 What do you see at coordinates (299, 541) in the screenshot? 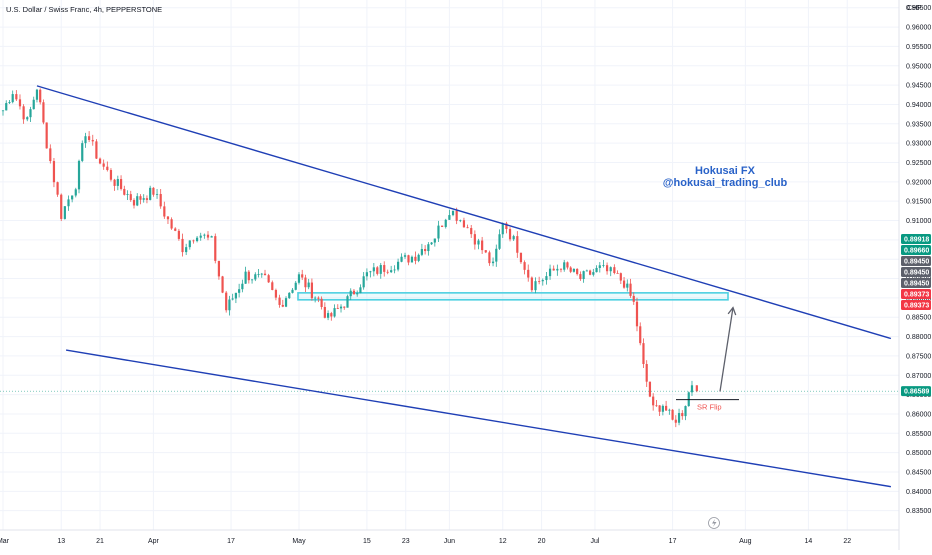
I see `time-tick-label: May` at bounding box center [299, 541].